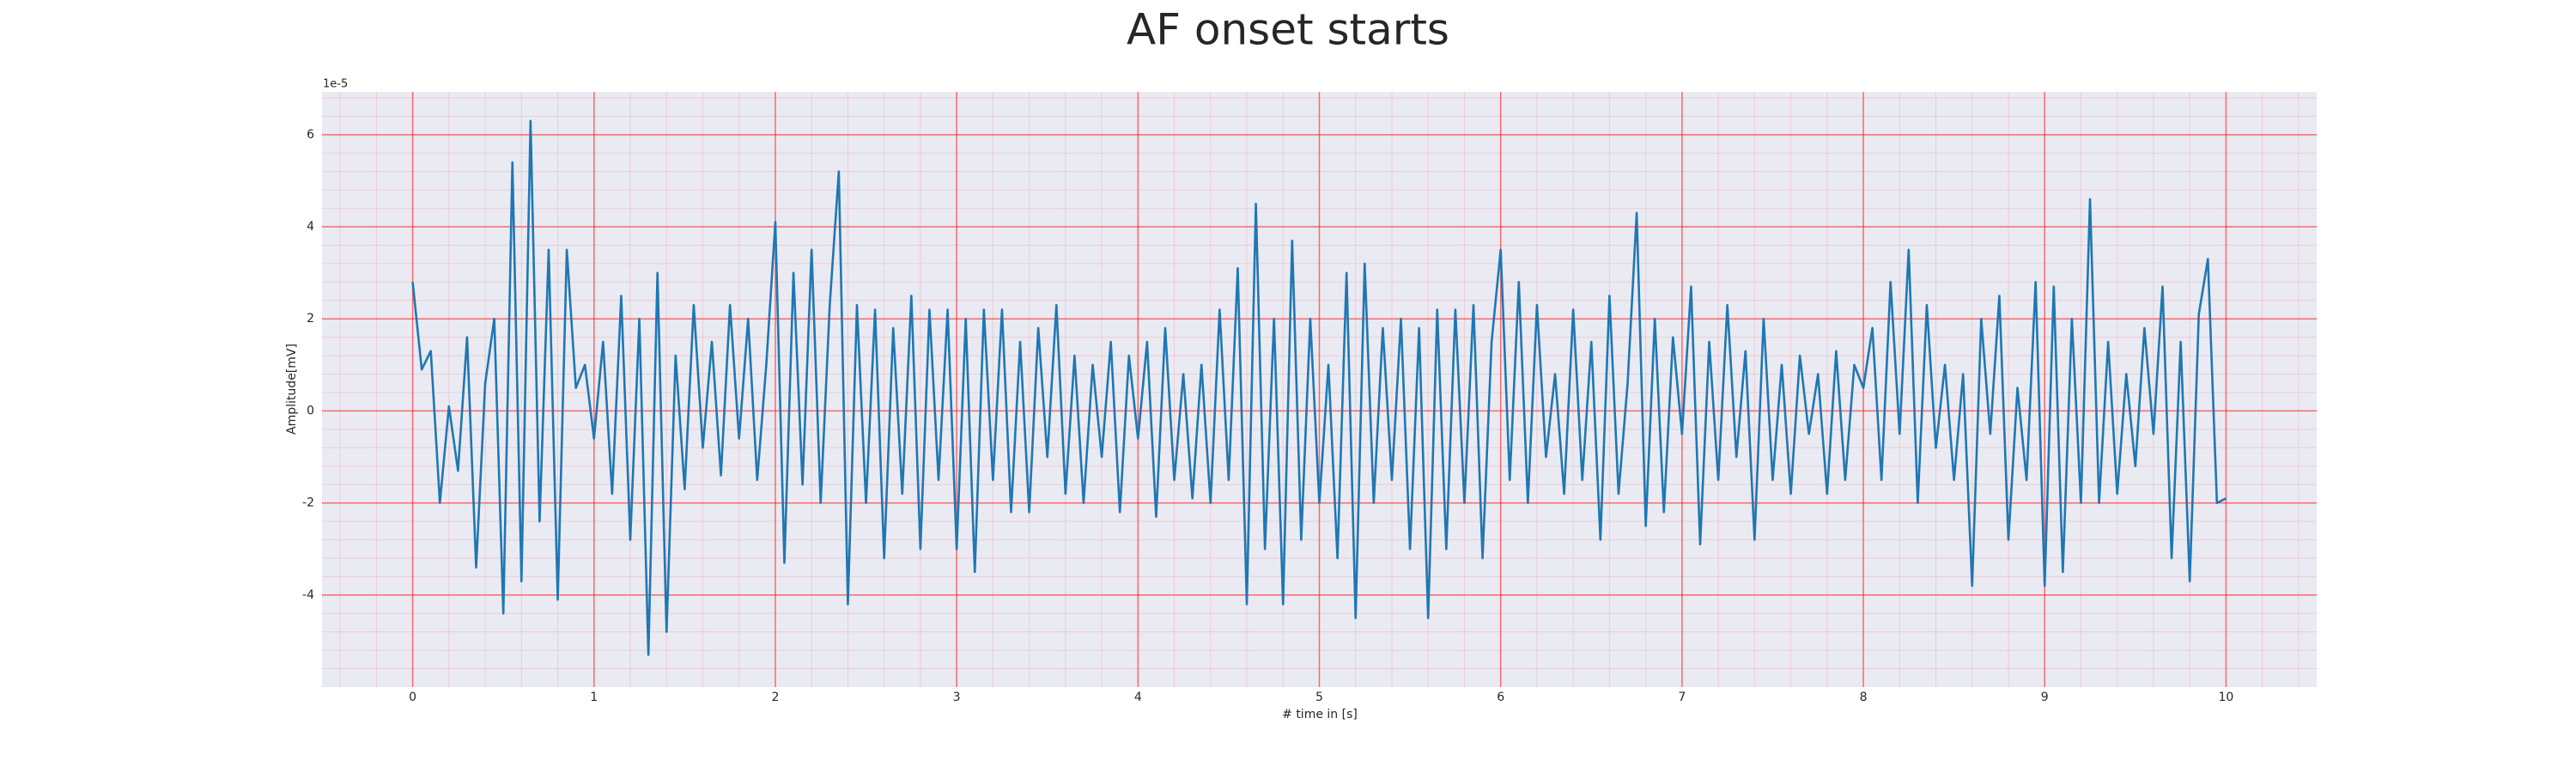 This screenshot has height=773, width=2576. I want to click on x-tick-label: 6, so click(1500, 697).